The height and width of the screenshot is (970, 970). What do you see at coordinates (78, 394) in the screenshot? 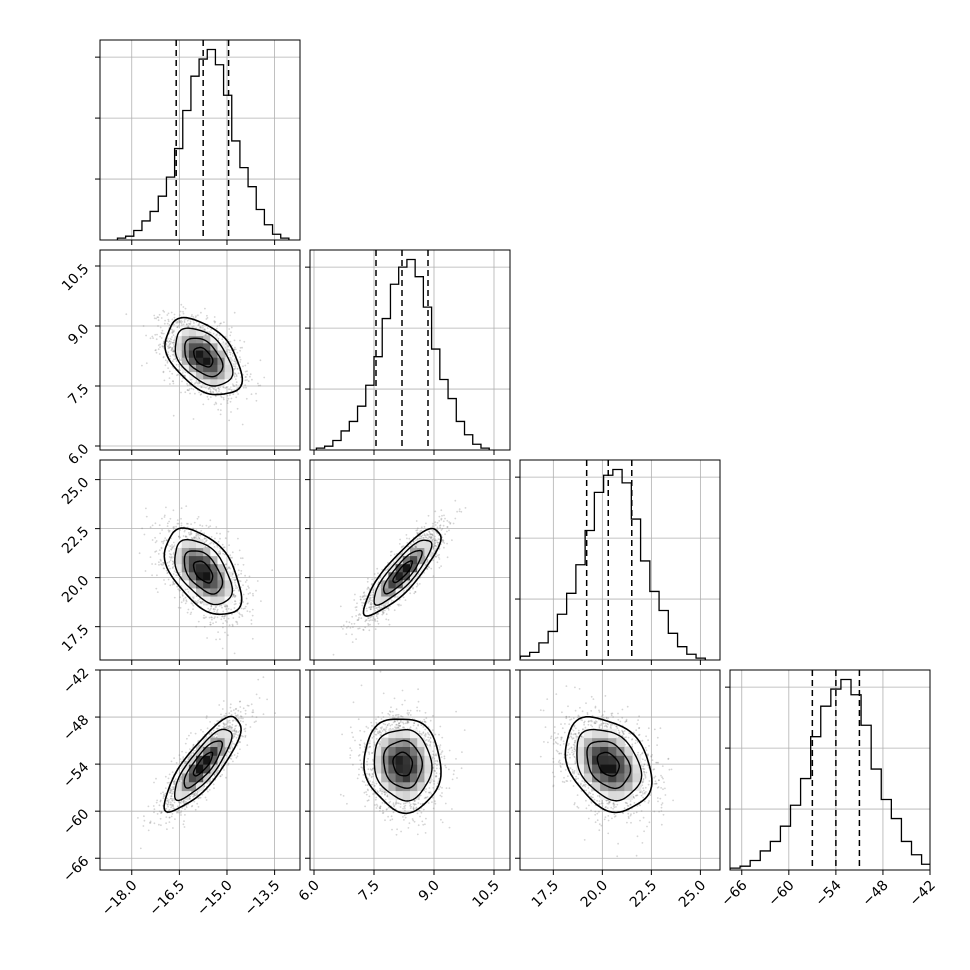
I see `y-tick-label: 7.5` at bounding box center [78, 394].